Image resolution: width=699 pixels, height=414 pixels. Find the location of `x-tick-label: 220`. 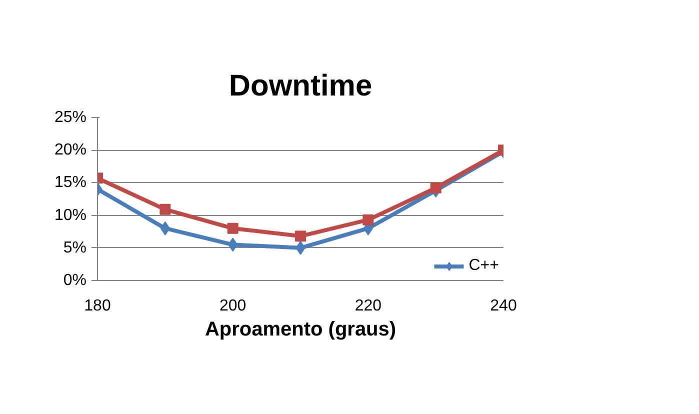

x-tick-label: 220 is located at coordinates (368, 306).